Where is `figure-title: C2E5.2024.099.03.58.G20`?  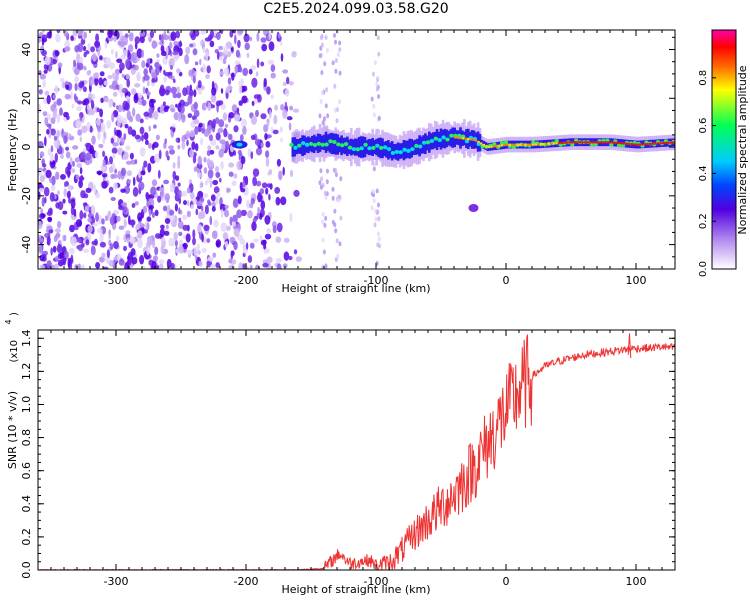
figure-title: C2E5.2024.099.03.58.G20 is located at coordinates (355, 9).